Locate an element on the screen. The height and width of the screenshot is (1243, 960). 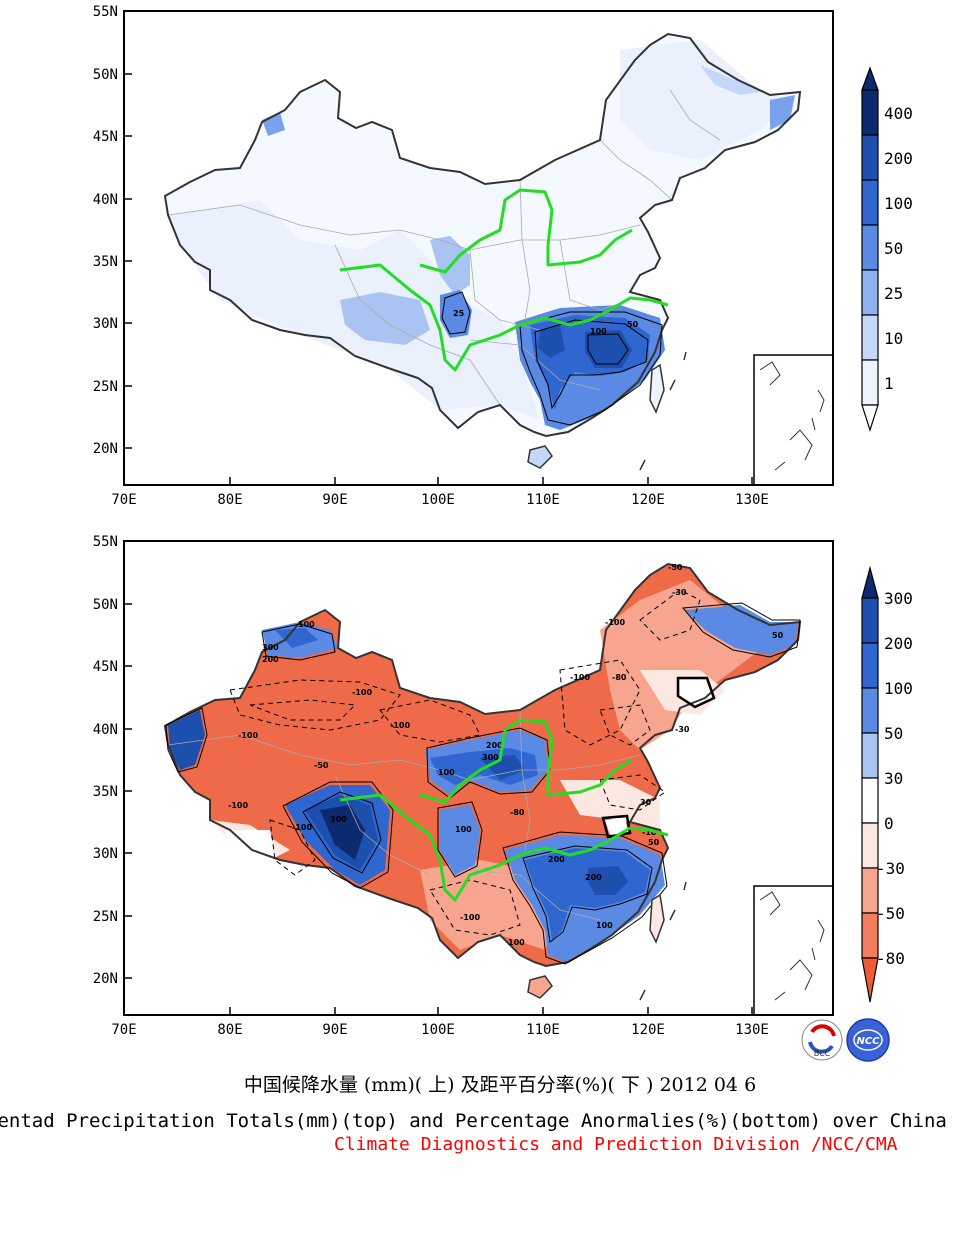
bottom-colorbar is located at coordinates (870, 784).